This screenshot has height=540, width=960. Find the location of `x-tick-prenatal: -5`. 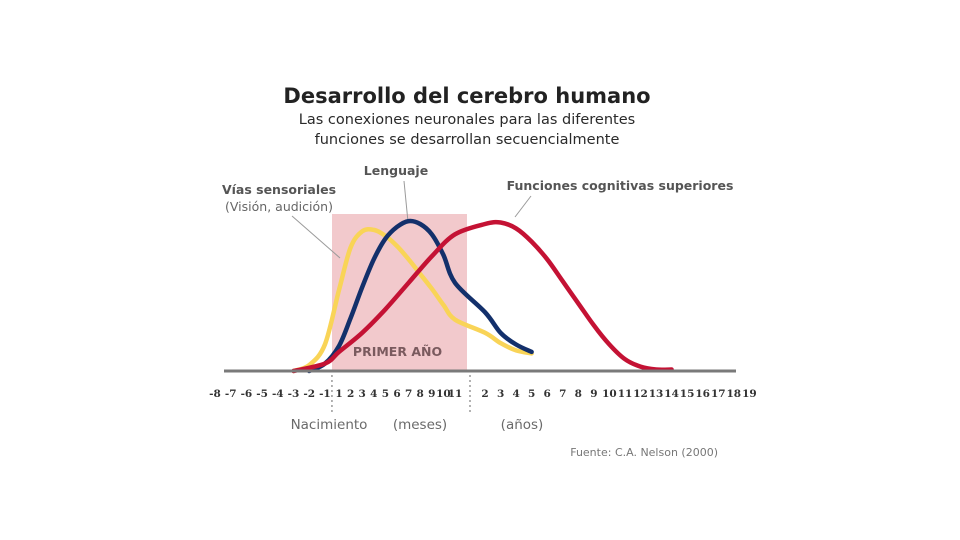

x-tick-prenatal: -5 is located at coordinates (262, 394).